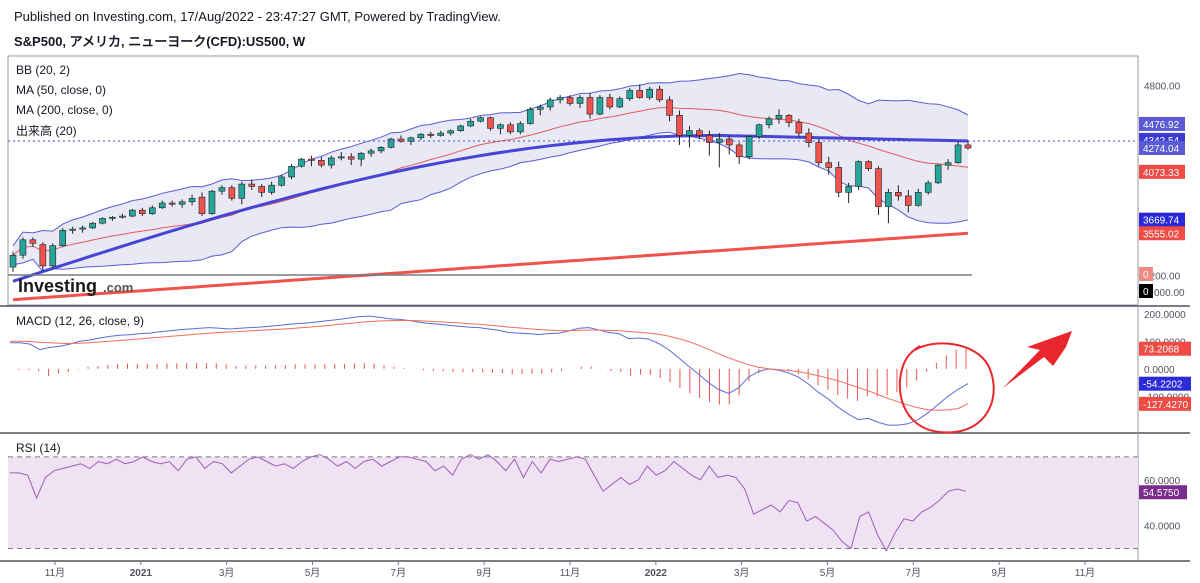  I want to click on price-tag-label: 3669.74, so click(1161, 221).